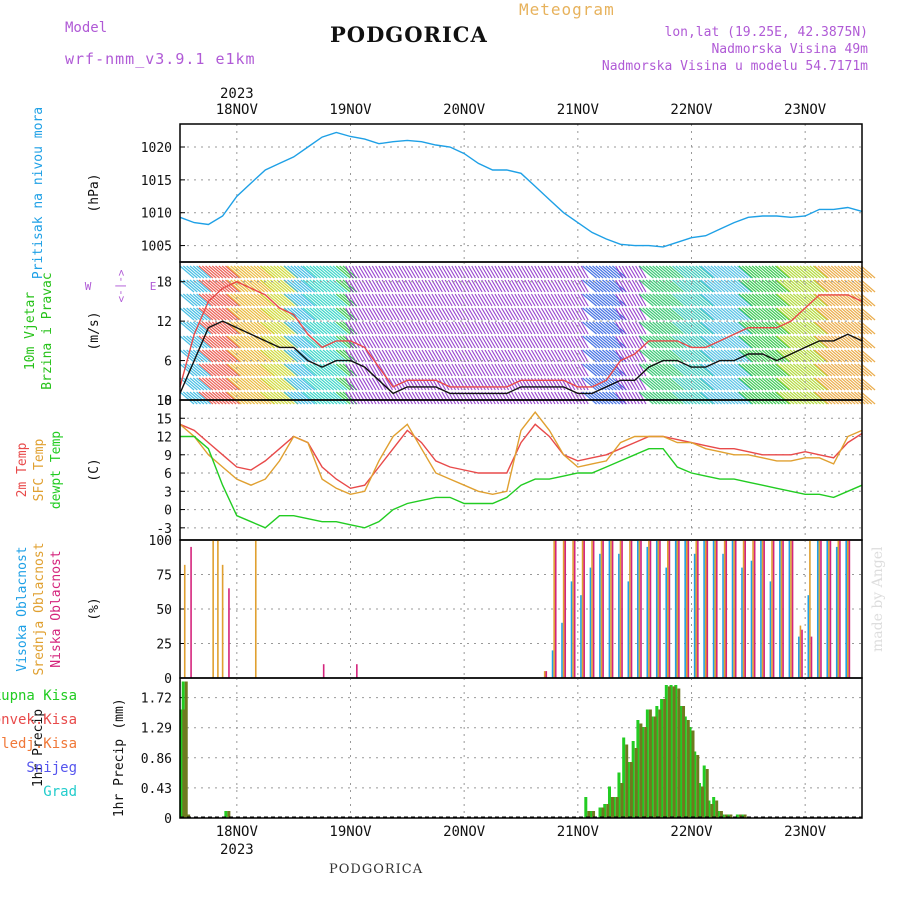 The width and height of the screenshot is (900, 900). What do you see at coordinates (94, 608) in the screenshot?
I see `unit-label: (%)` at bounding box center [94, 608].